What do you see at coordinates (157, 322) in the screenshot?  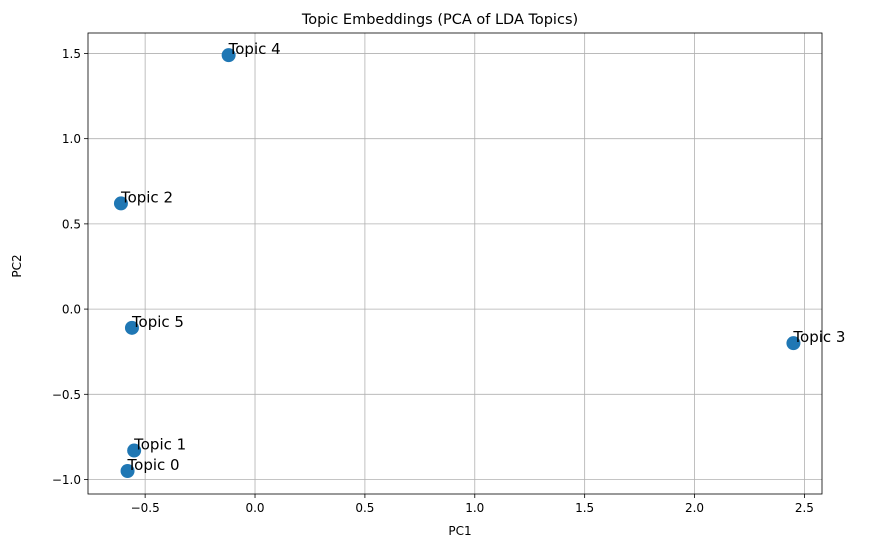 I see `point-label: Topic 5` at bounding box center [157, 322].